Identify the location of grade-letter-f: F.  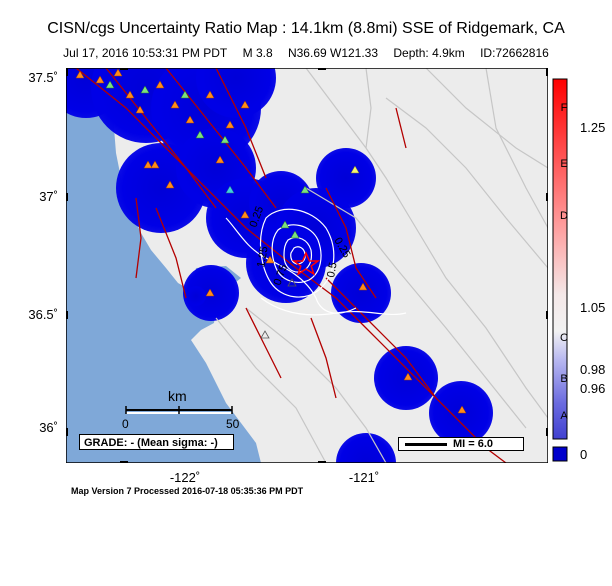
(564, 108).